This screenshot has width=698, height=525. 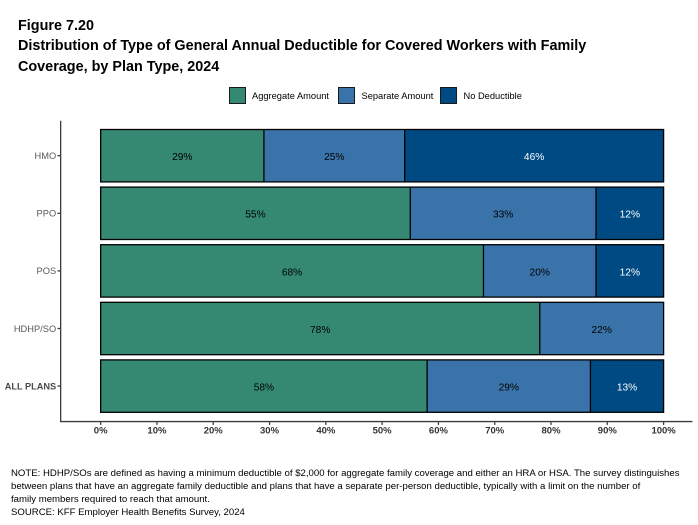 What do you see at coordinates (264, 388) in the screenshot?
I see `svg-text: 58%` at bounding box center [264, 388].